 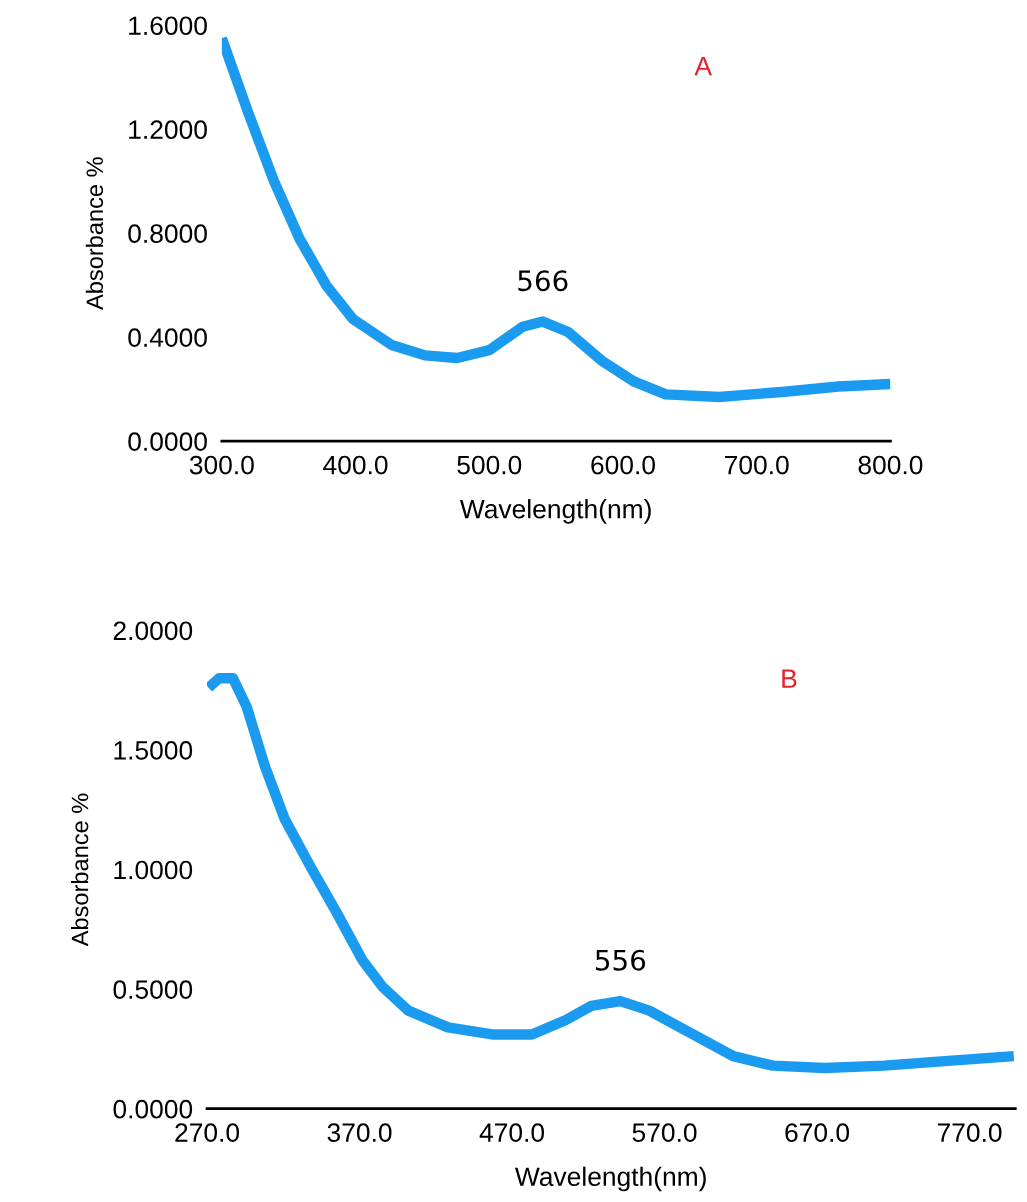 What do you see at coordinates (703, 66) in the screenshot?
I see `annotation: A` at bounding box center [703, 66].